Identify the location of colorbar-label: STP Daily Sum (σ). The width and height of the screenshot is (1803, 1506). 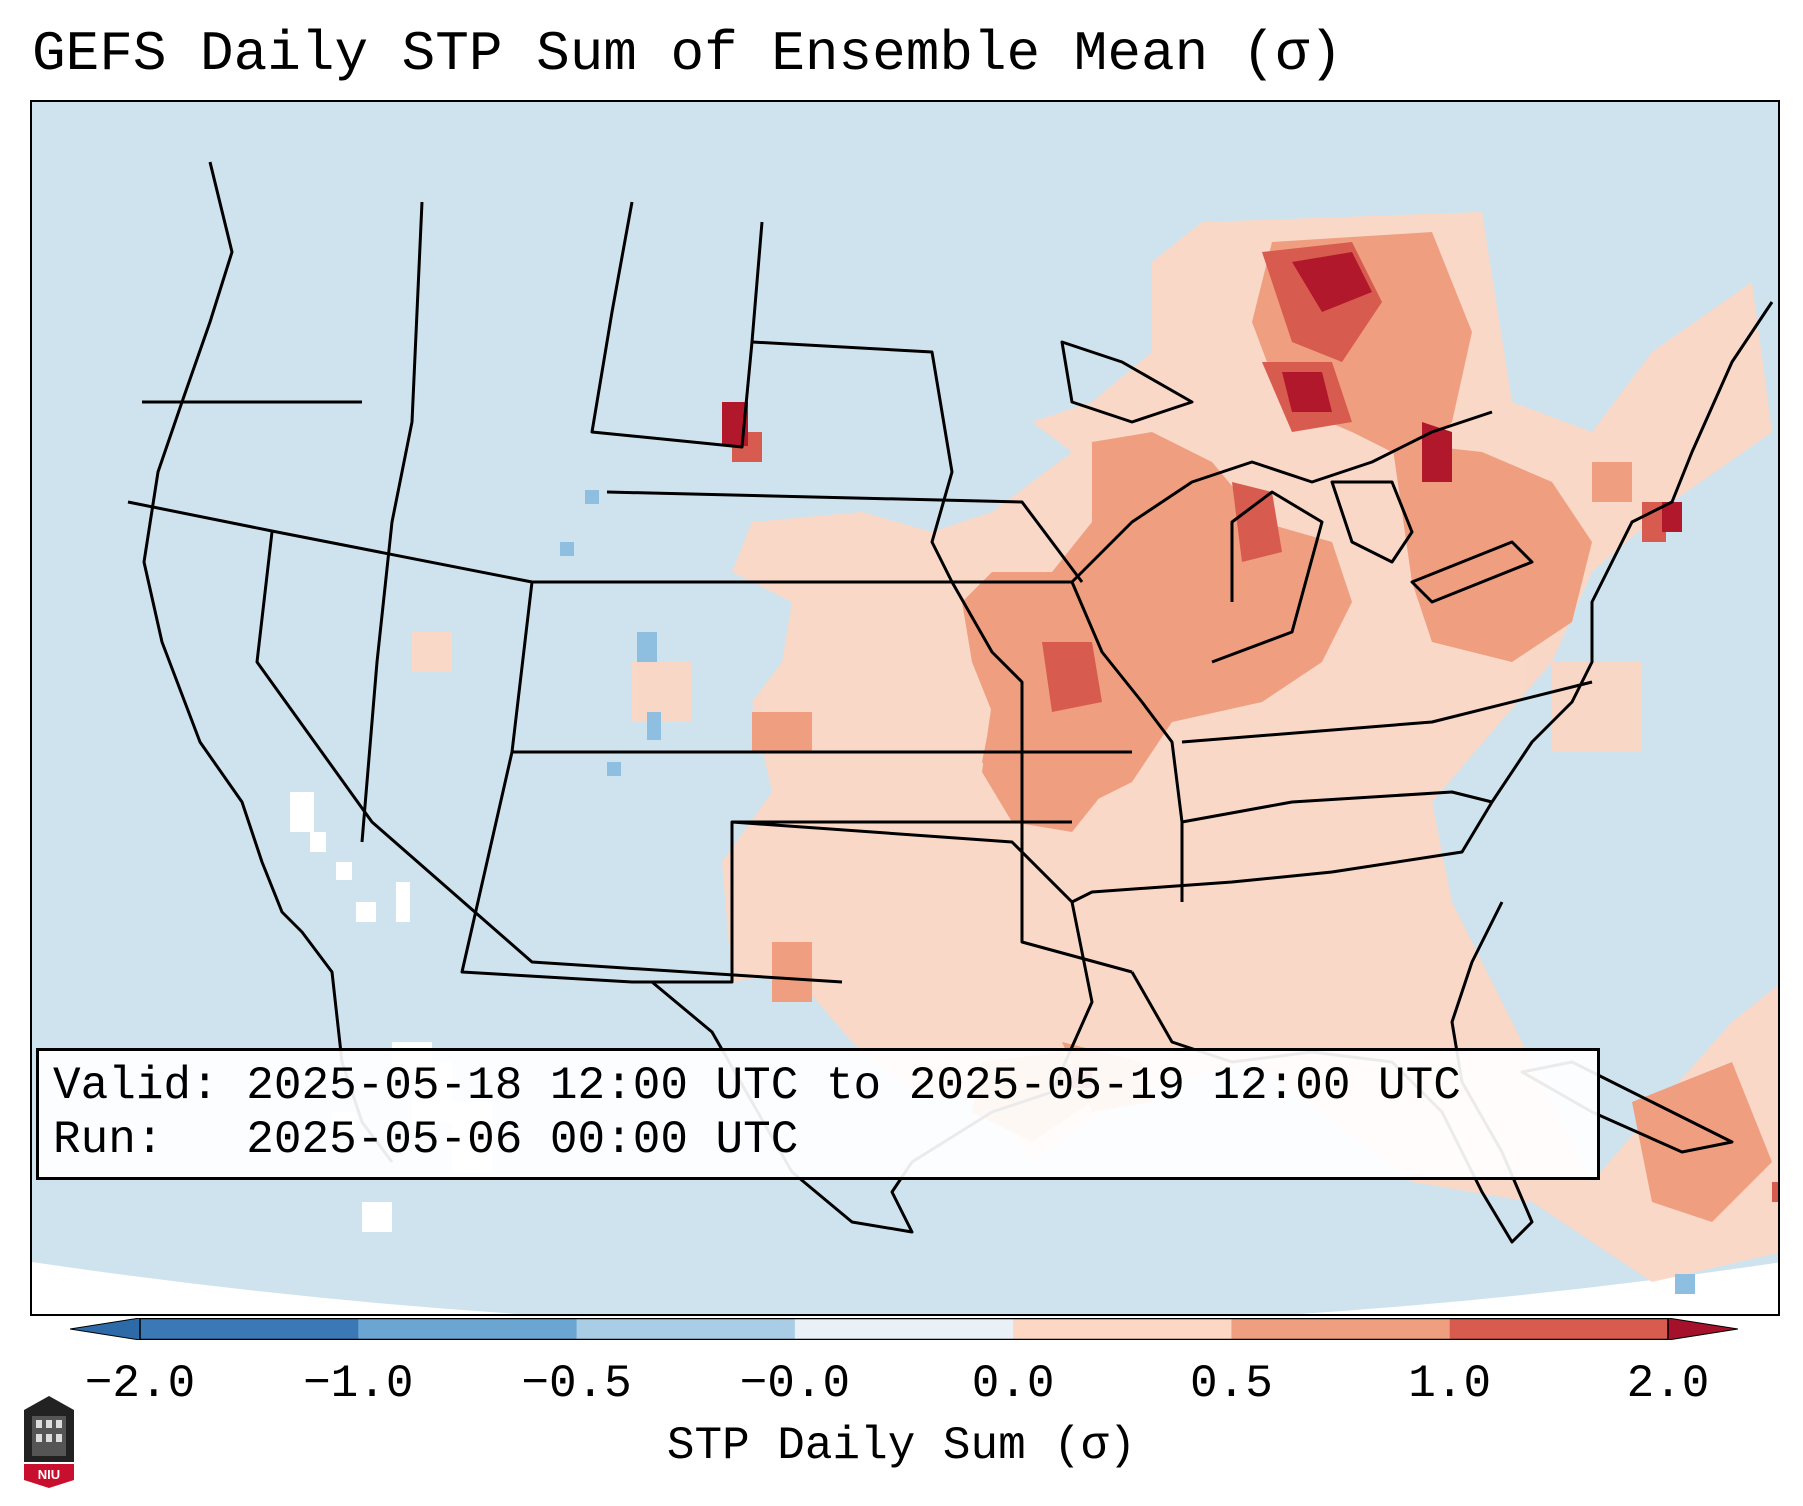
(901, 1446).